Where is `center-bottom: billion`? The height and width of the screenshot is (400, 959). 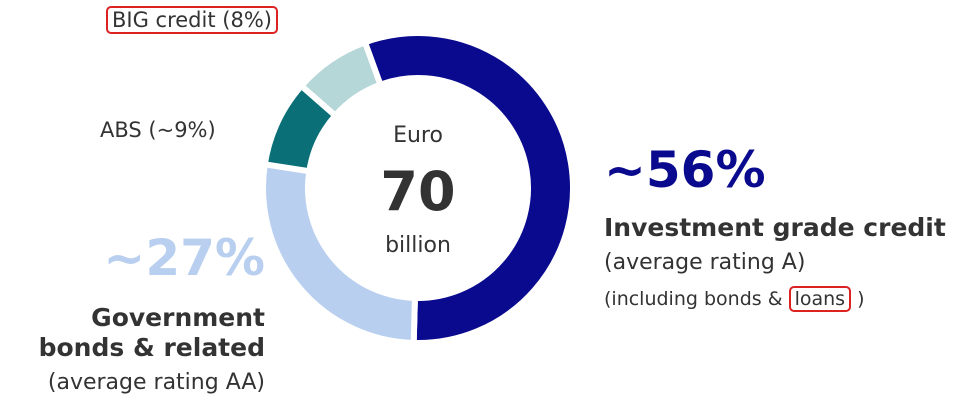 center-bottom: billion is located at coordinates (418, 245).